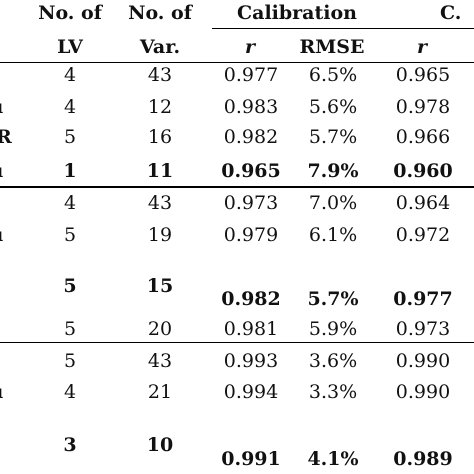 This screenshot has width=474, height=474. What do you see at coordinates (160, 445) in the screenshot?
I see `cell-var: 10` at bounding box center [160, 445].